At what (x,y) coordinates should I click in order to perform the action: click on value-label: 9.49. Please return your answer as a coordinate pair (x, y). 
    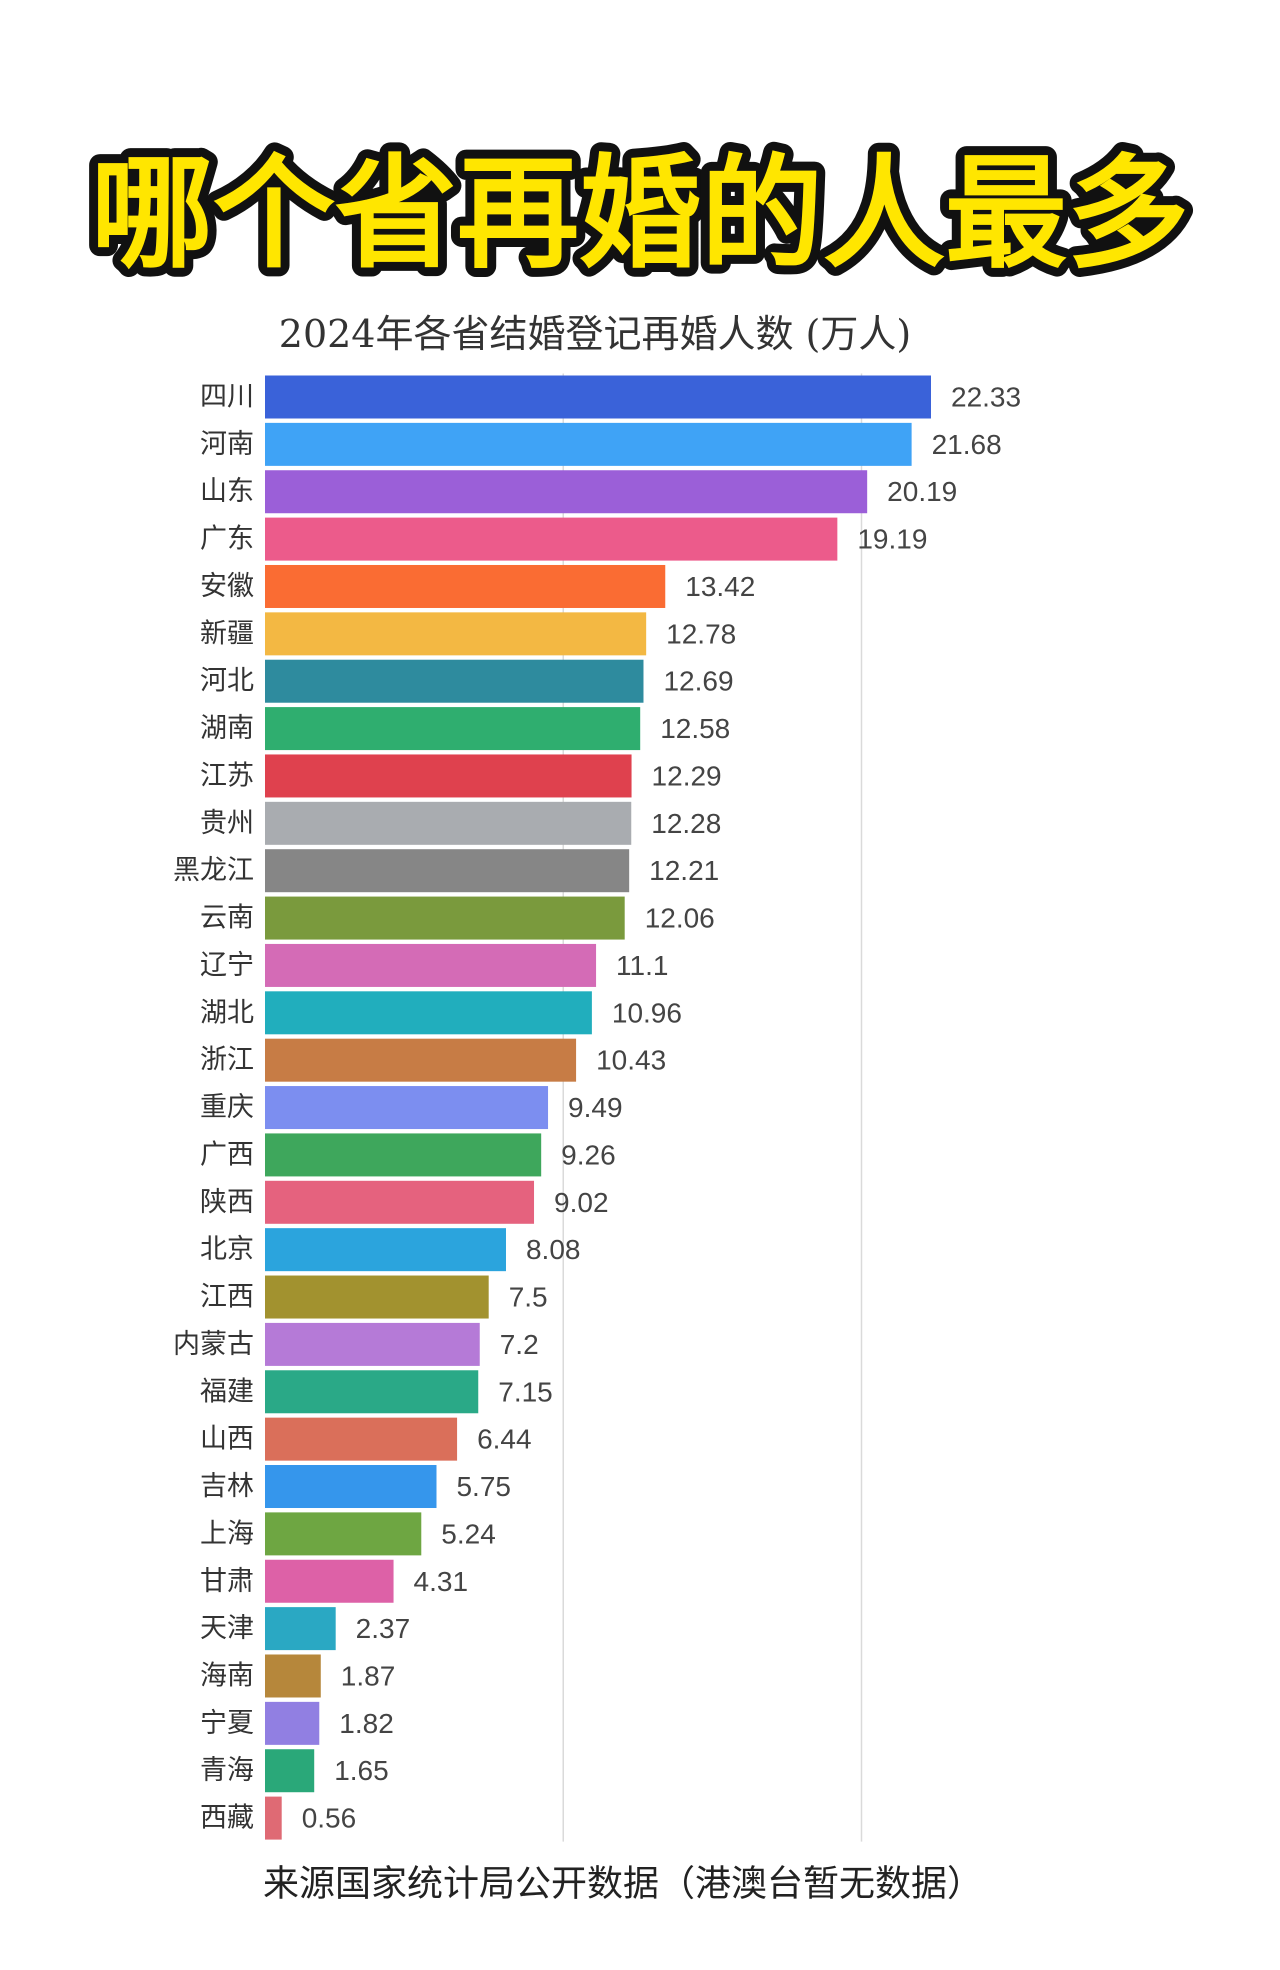
    Looking at the image, I should click on (595, 1107).